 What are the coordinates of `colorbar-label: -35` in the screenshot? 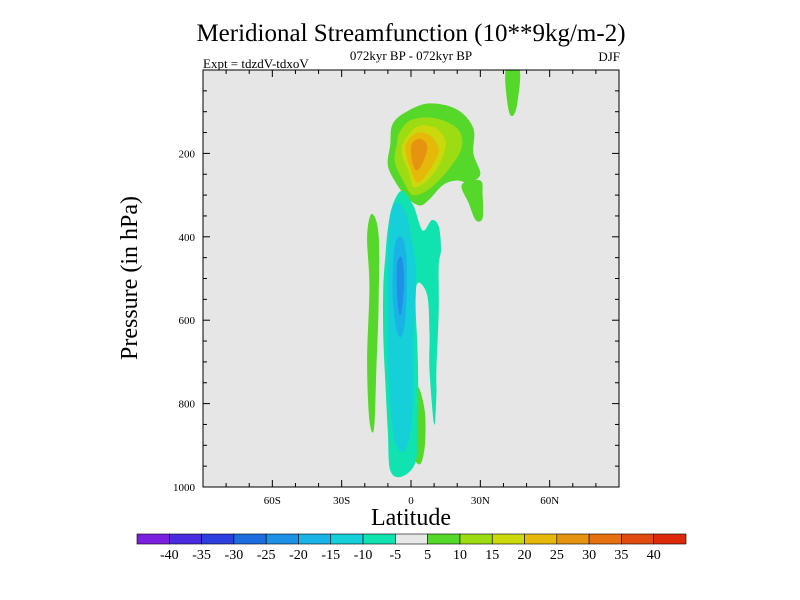 It's located at (201, 555).